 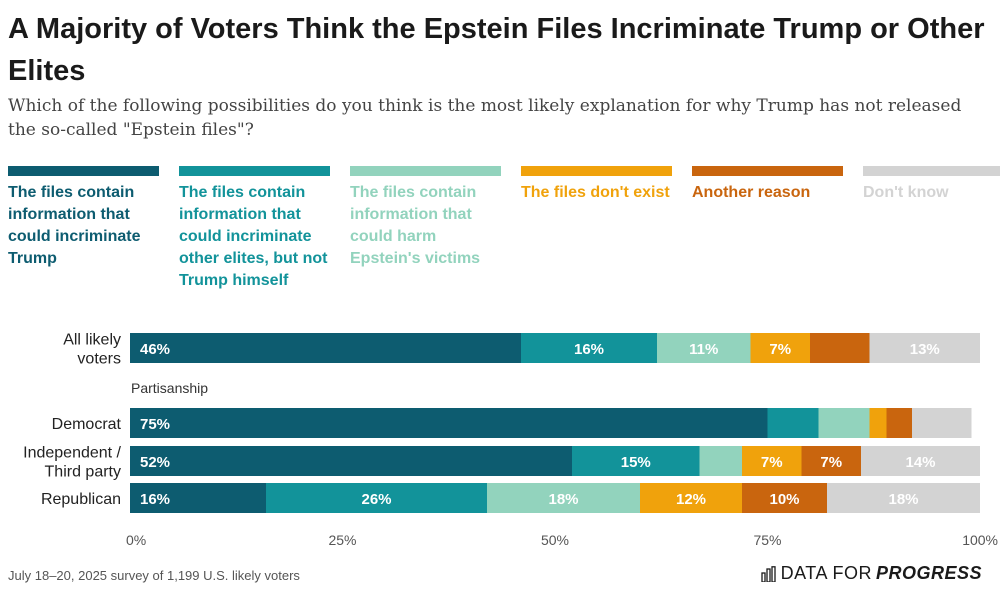 I want to click on x-tick-label: 100%, so click(x=980, y=540).